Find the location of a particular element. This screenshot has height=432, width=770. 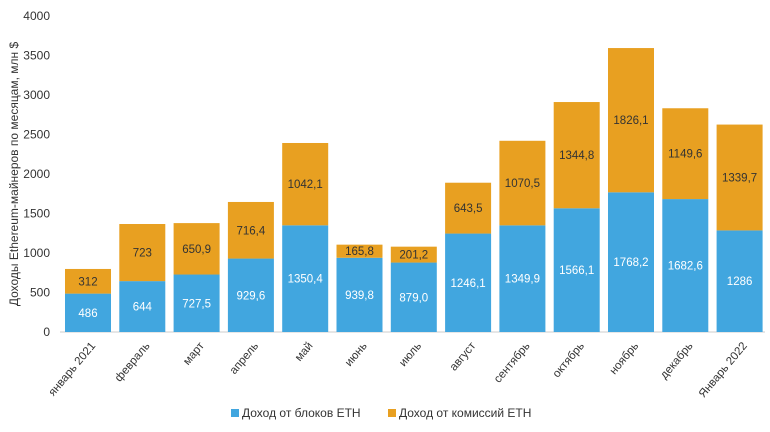

data-label: 650,9 is located at coordinates (196, 250).